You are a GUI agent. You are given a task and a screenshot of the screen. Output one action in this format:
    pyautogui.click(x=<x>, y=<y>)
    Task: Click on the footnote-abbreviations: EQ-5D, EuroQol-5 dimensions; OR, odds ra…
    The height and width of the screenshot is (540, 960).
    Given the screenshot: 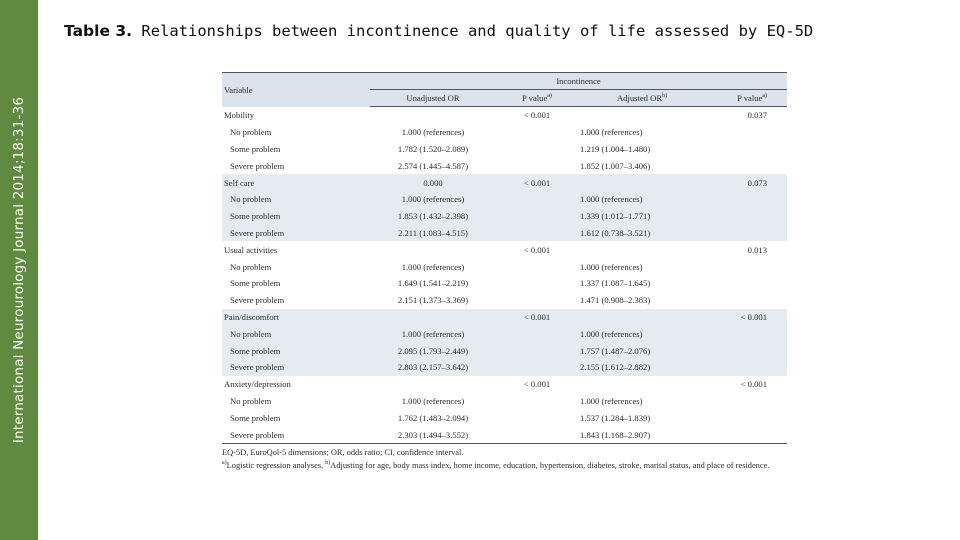 What is the action you would take?
    pyautogui.click(x=343, y=452)
    